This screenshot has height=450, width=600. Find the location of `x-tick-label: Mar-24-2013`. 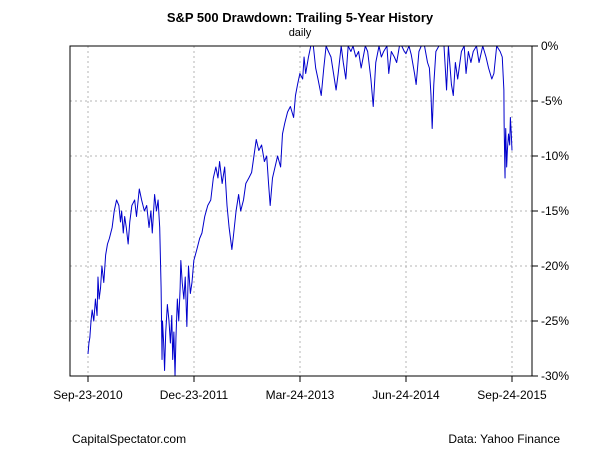

x-tick-label: Mar-24-2013 is located at coordinates (300, 395).